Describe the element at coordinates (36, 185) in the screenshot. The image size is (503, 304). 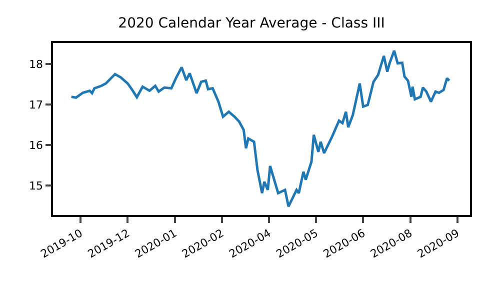
I see `y-tick-label: 15` at that location.